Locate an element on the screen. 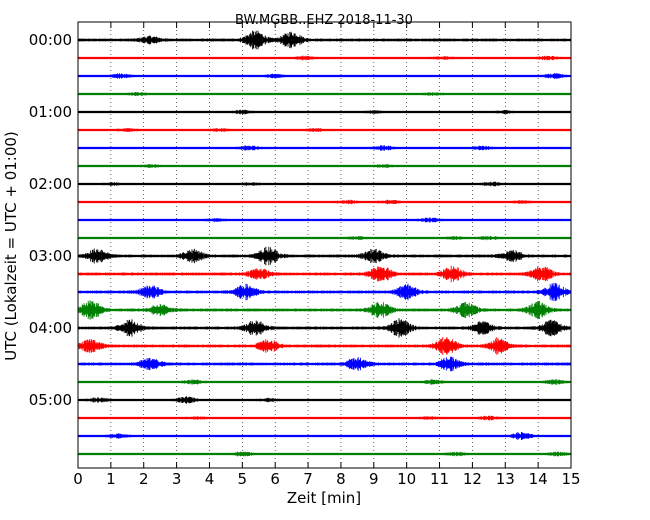 The image size is (650, 520). x-tick-label: 6 is located at coordinates (275, 479).